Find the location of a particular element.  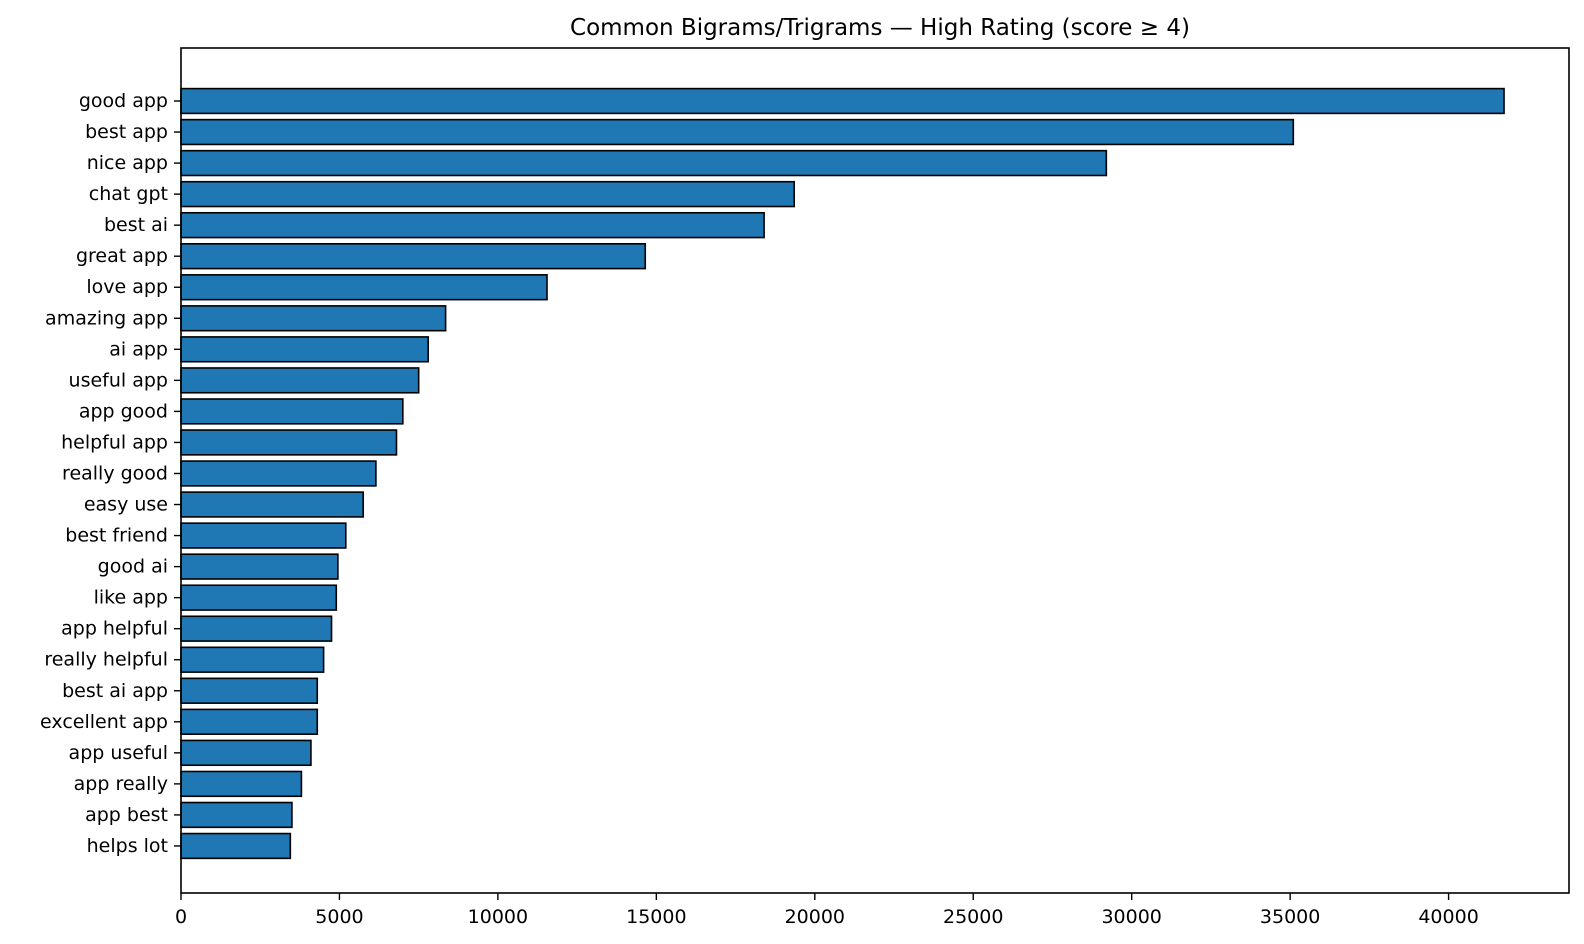

y-tick-label: helpful app is located at coordinates (114, 442).